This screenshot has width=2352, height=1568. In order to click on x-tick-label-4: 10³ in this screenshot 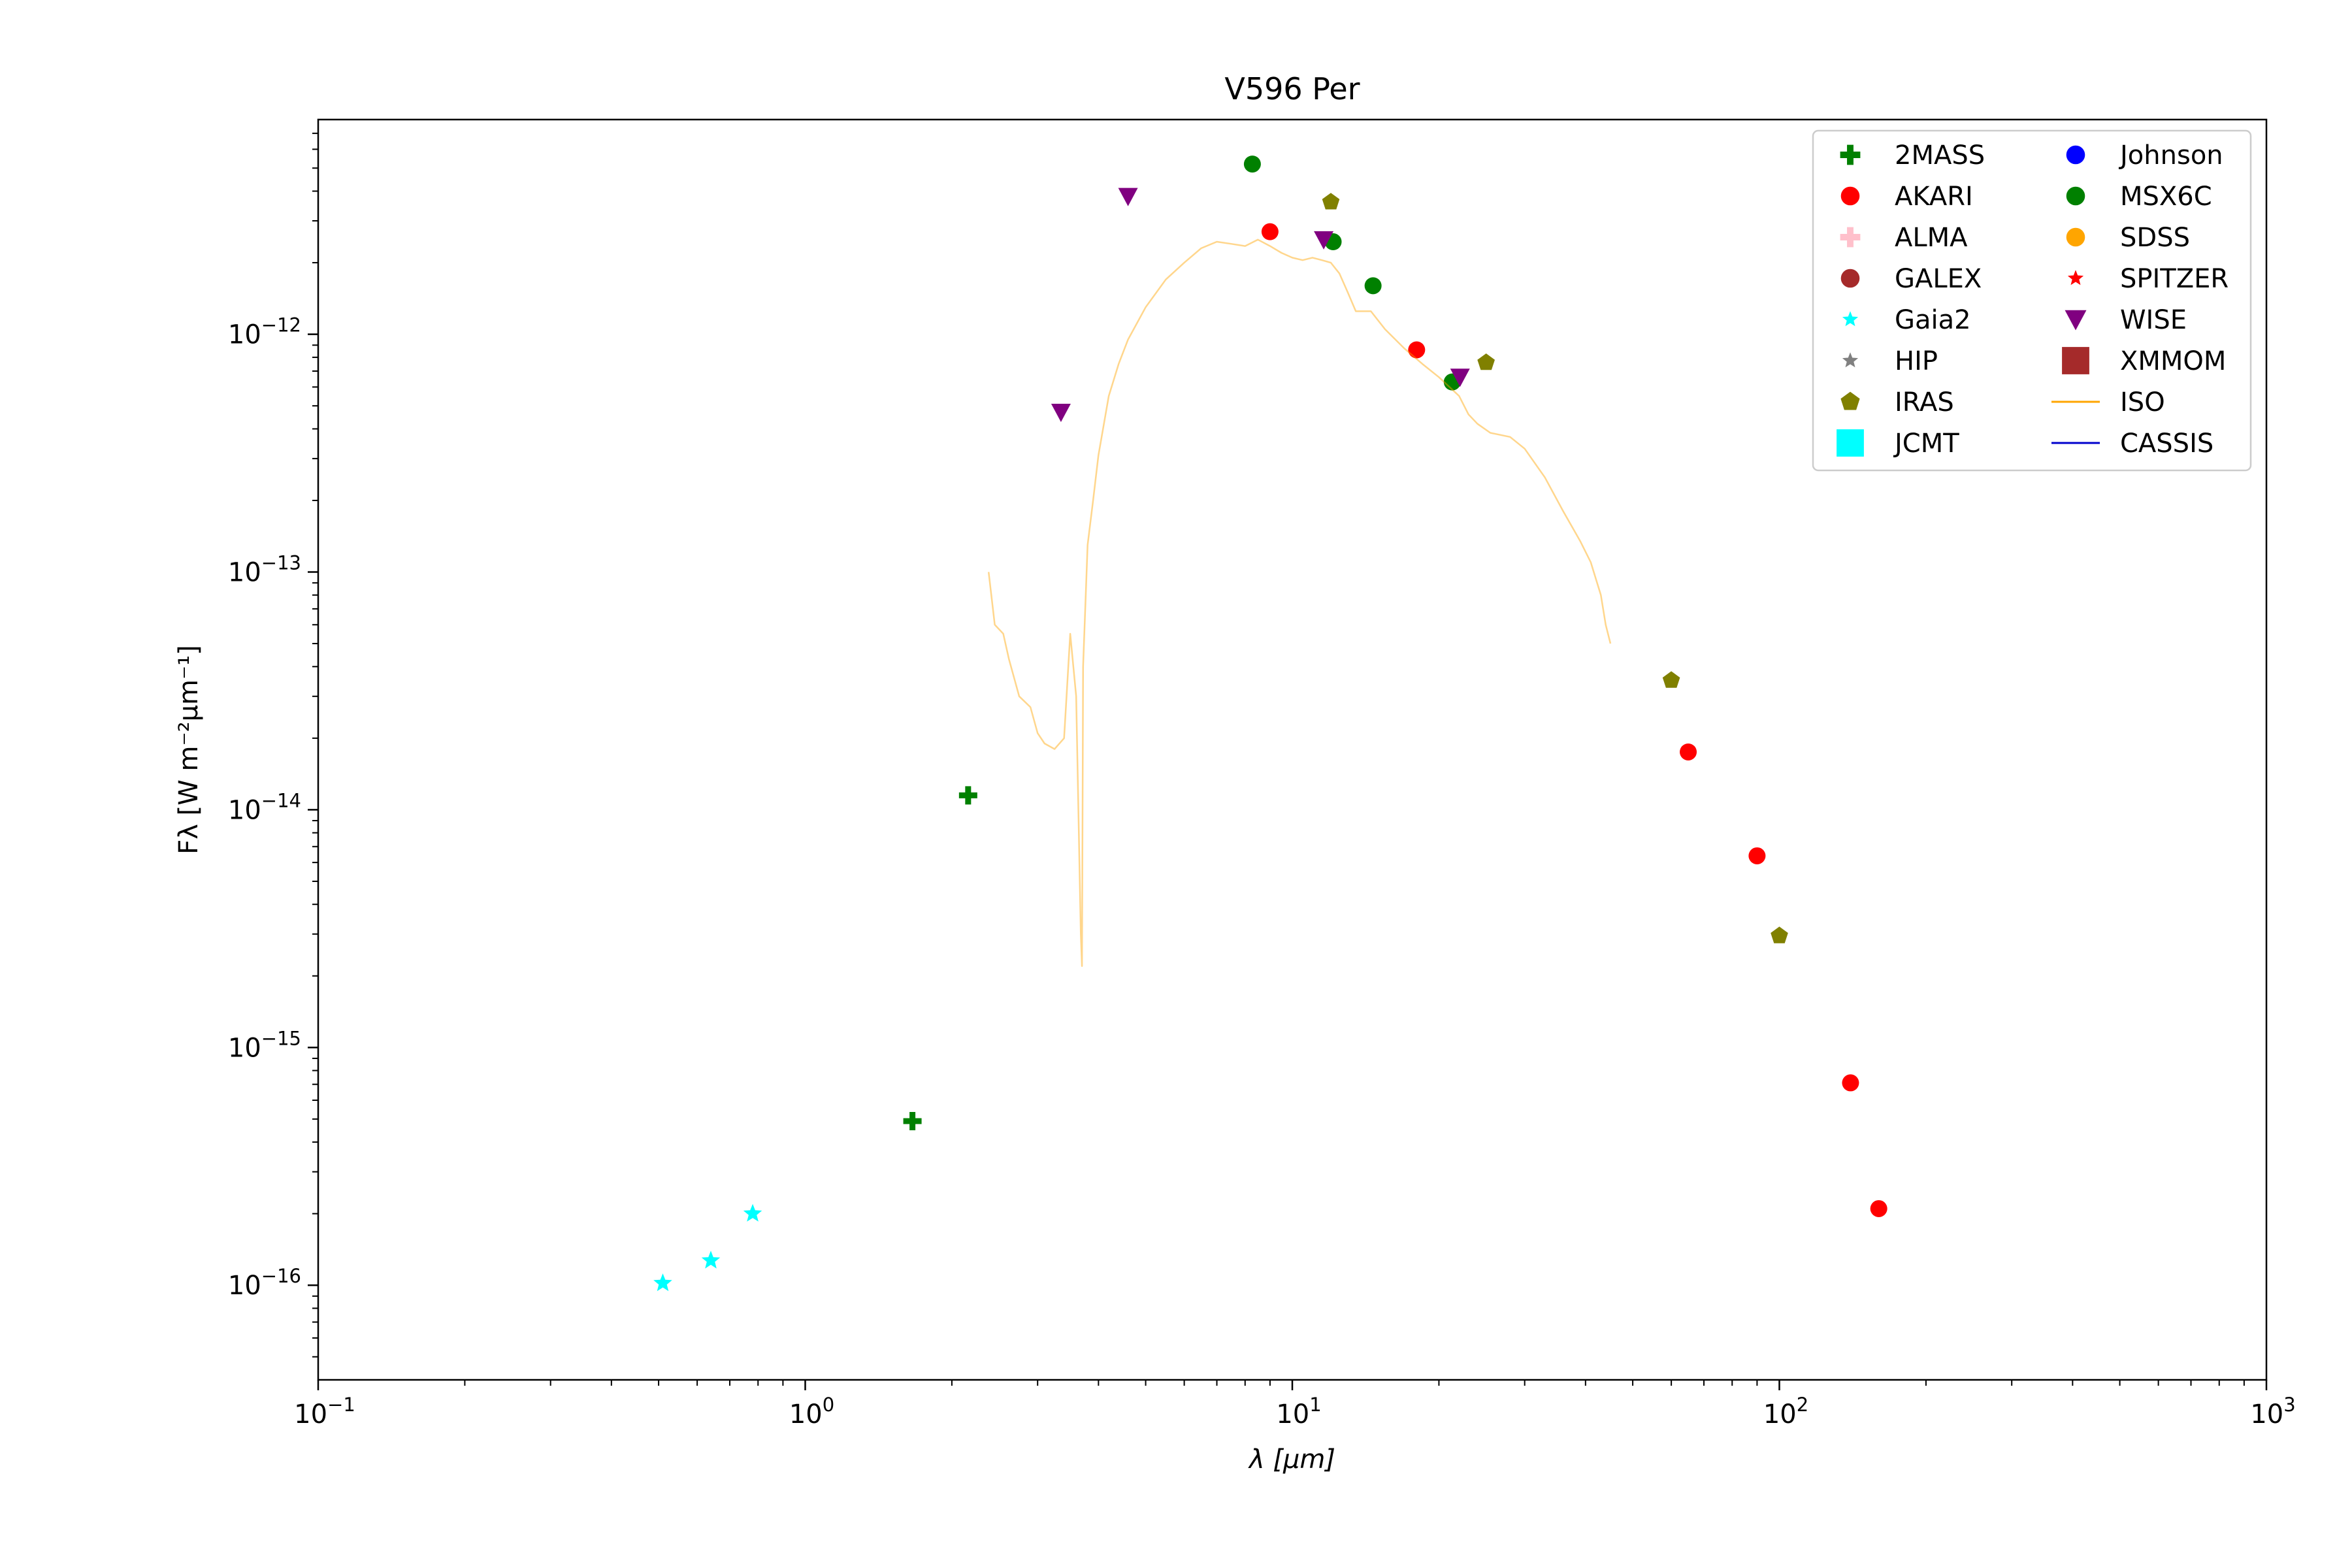, I will do `click(2272, 1411)`.